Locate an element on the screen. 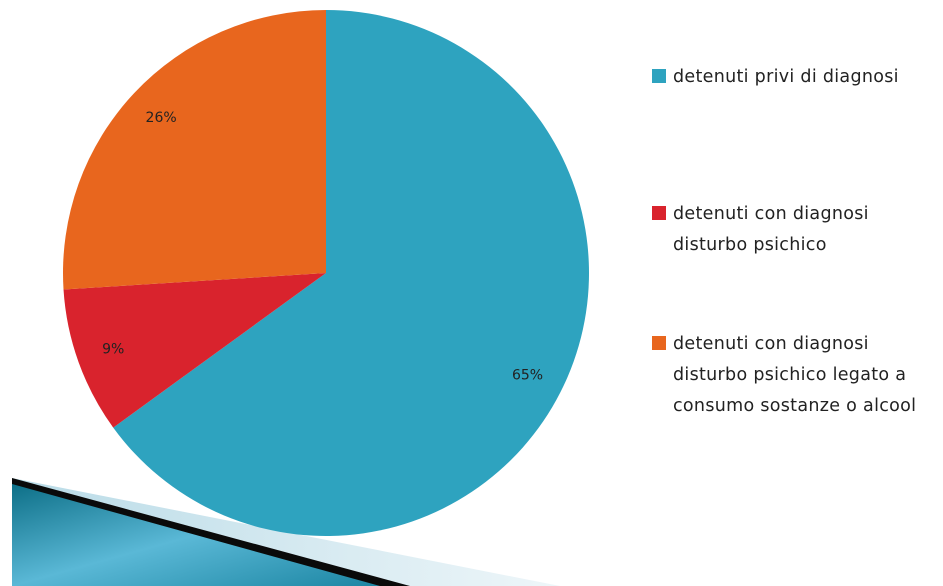 The height and width of the screenshot is (586, 943). legend-label: detenuti con diagnosi disturbo psichico is located at coordinates (771, 229).